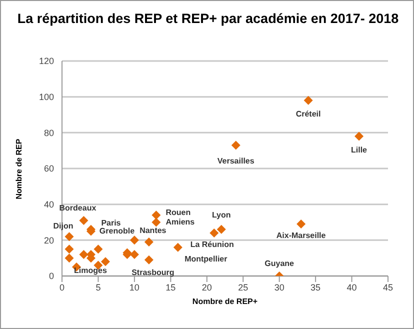 The width and height of the screenshot is (414, 329). Describe the element at coordinates (208, 18) in the screenshot. I see `chart-title: La répartition des REP et REP+ par académie en 2017- 2018` at that location.